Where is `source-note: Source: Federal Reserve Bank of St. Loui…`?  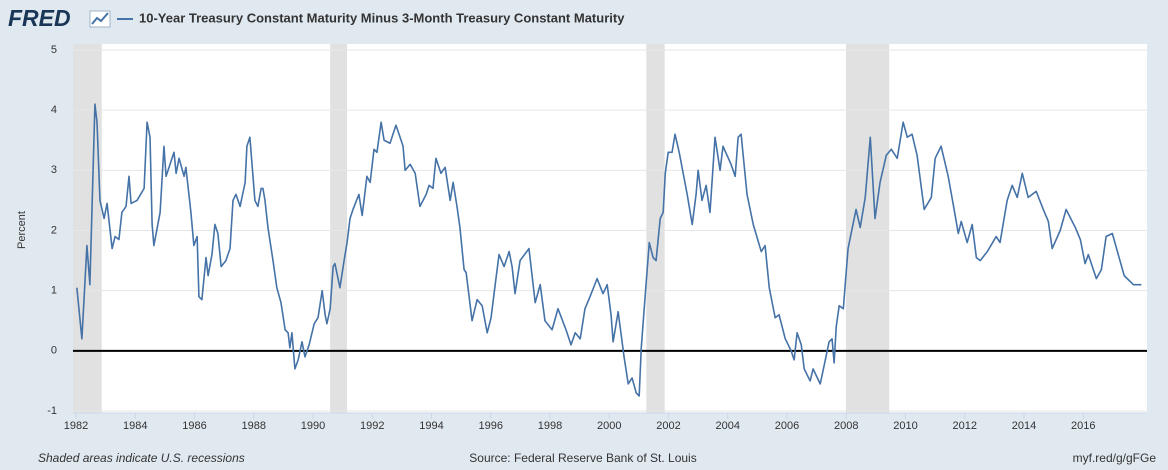 source-note: Source: Federal Reserve Bank of St. Loui… is located at coordinates (582, 458).